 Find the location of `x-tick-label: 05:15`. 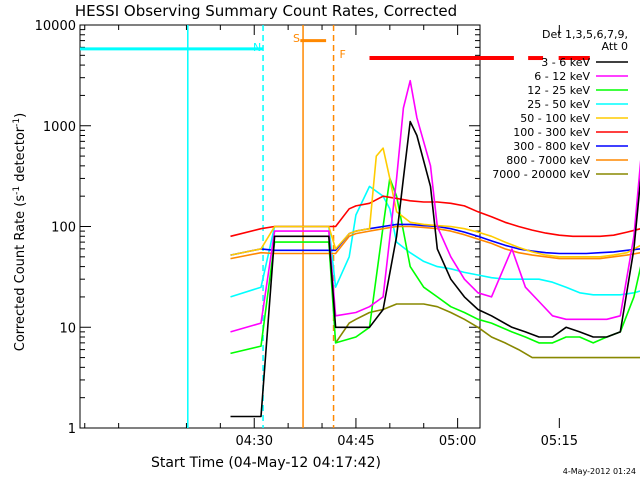

x-tick-label: 05:15 is located at coordinates (559, 441).